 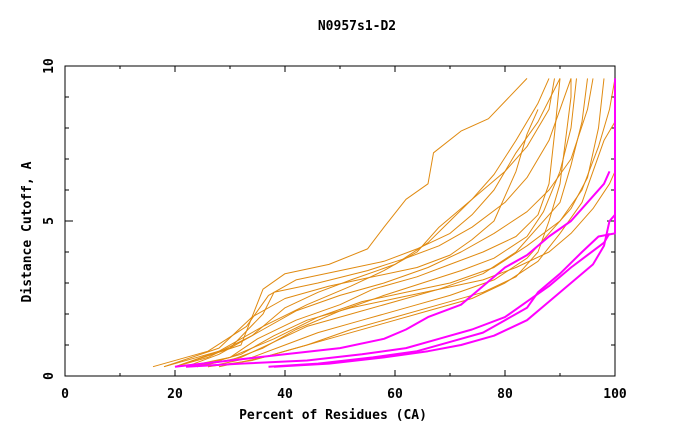 What do you see at coordinates (395, 394) in the screenshot?
I see `x-tick-label: 60` at bounding box center [395, 394].